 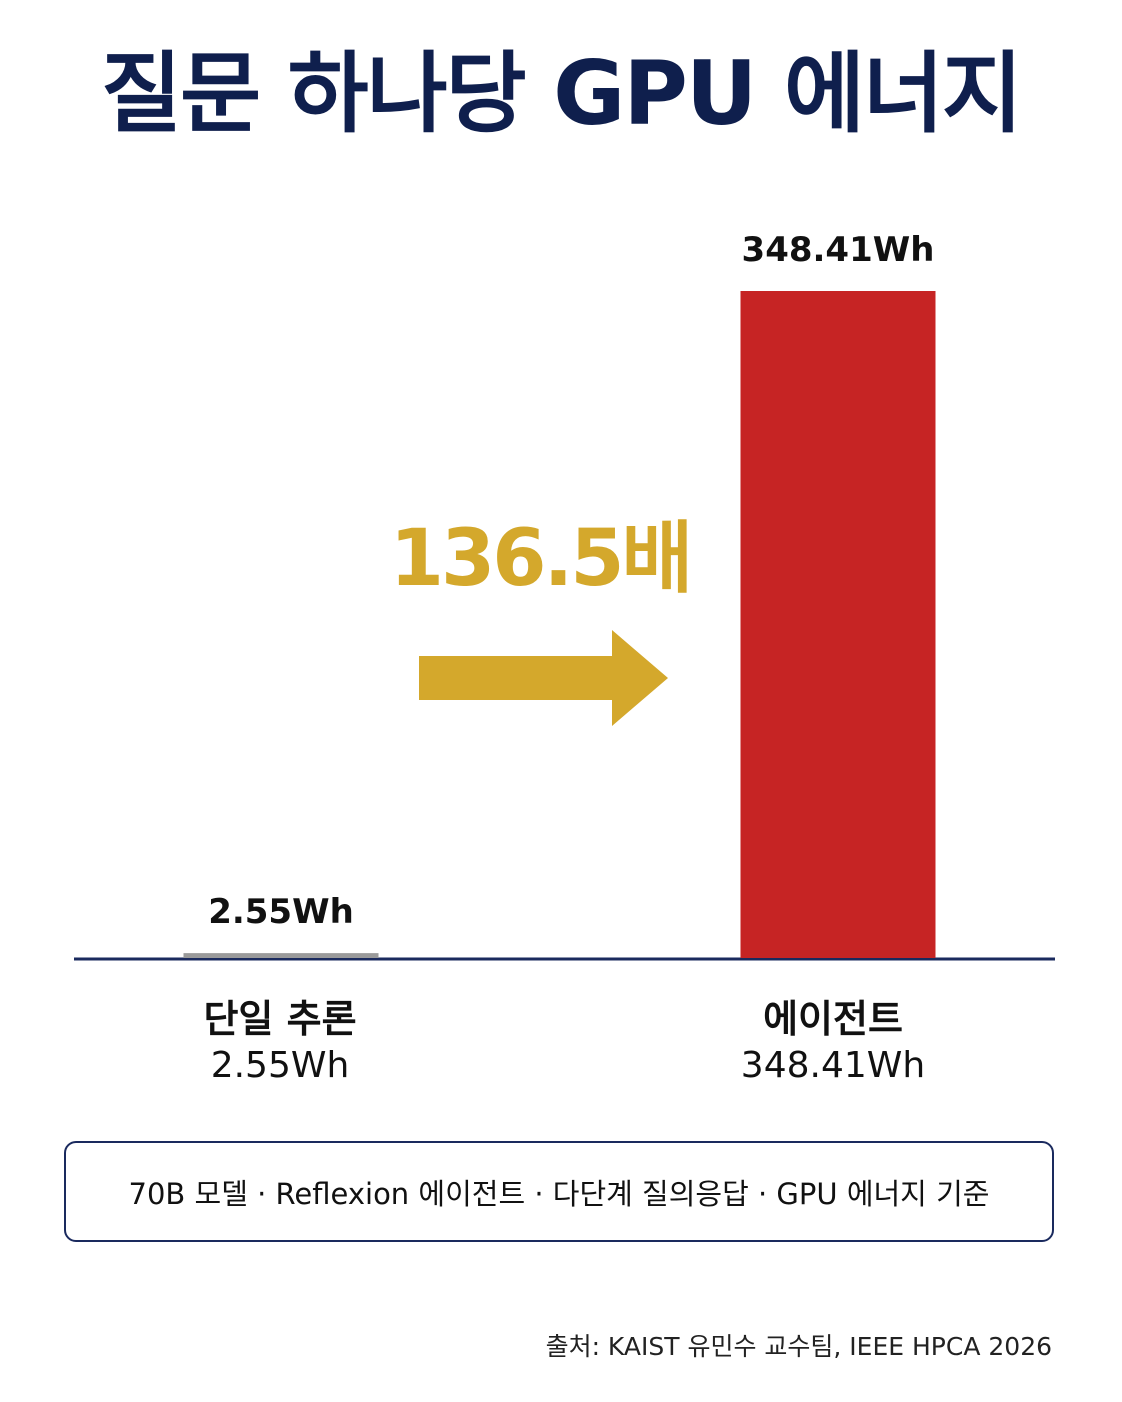 I want to click on category-label-single-inference: 단일 추론, so click(x=280, y=1019).